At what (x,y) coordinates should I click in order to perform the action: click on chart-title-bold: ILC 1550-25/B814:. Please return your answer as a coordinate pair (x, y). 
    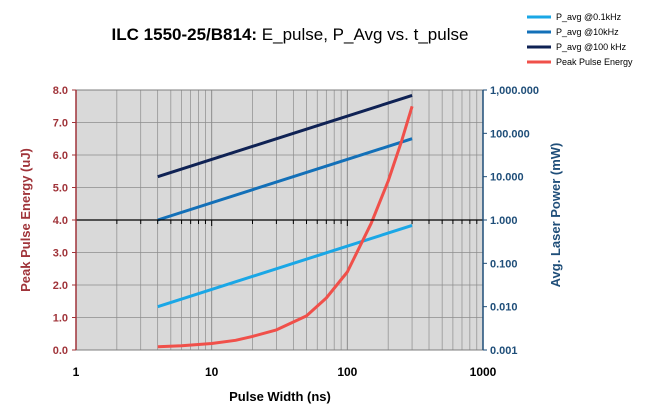
    Looking at the image, I should click on (185, 34).